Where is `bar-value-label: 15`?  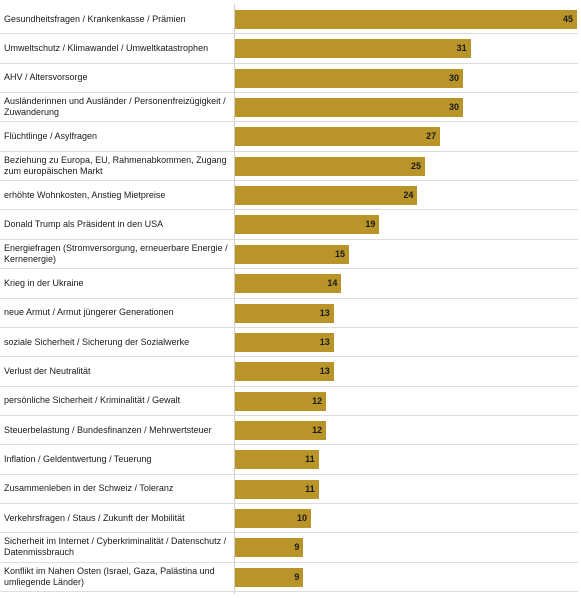 bar-value-label: 15 is located at coordinates (339, 253).